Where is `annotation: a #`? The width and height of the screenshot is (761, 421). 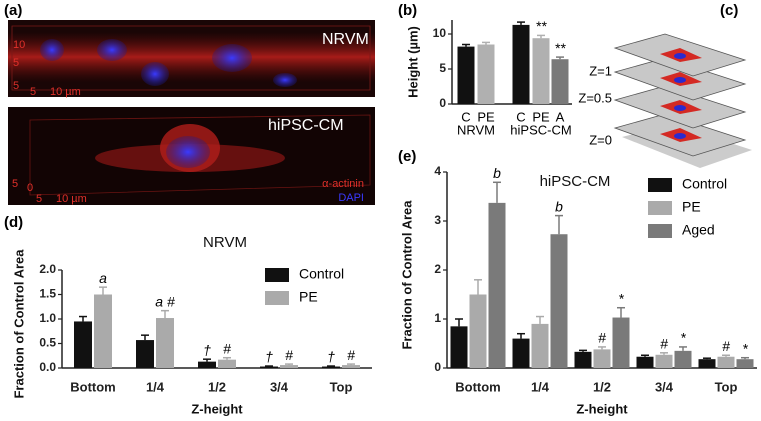 annotation: a # is located at coordinates (165, 301).